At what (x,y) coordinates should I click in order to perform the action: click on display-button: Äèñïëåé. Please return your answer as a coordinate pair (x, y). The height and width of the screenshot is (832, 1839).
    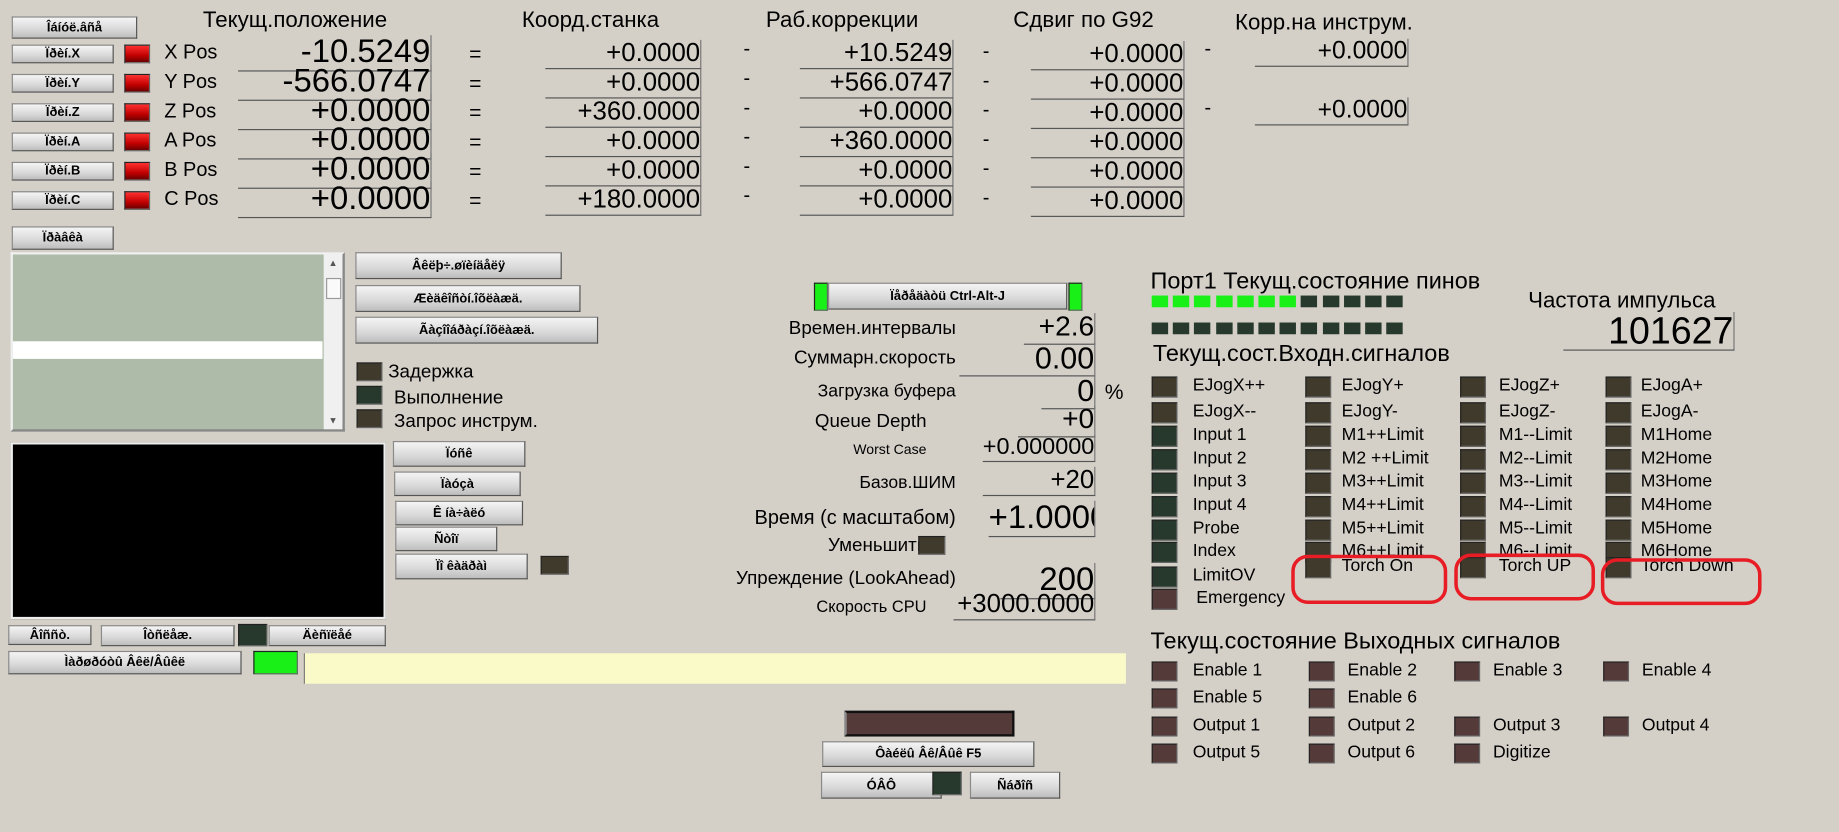
    Looking at the image, I should click on (327, 636).